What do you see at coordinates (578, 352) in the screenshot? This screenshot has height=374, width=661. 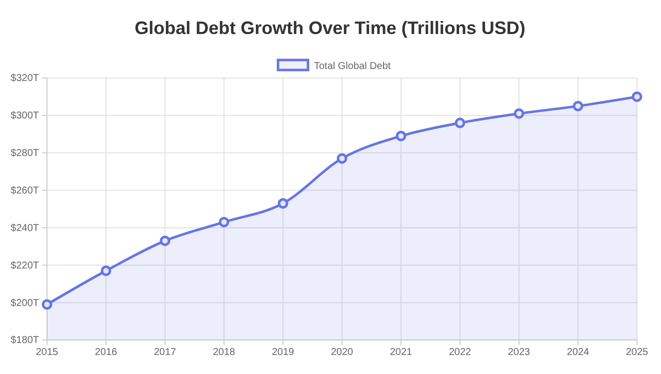 I see `x-tick-label: 2024` at bounding box center [578, 352].